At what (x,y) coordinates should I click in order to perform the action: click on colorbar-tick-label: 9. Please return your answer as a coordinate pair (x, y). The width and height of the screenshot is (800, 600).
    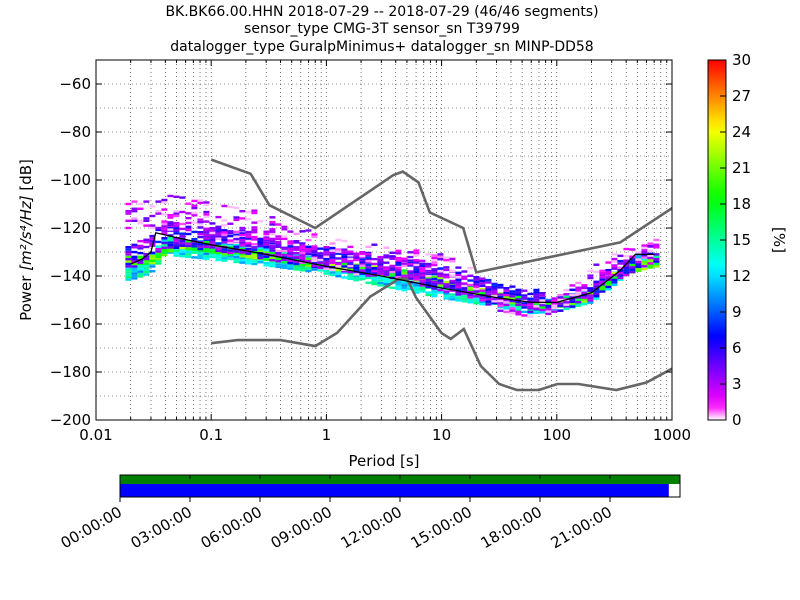
    Looking at the image, I should click on (737, 312).